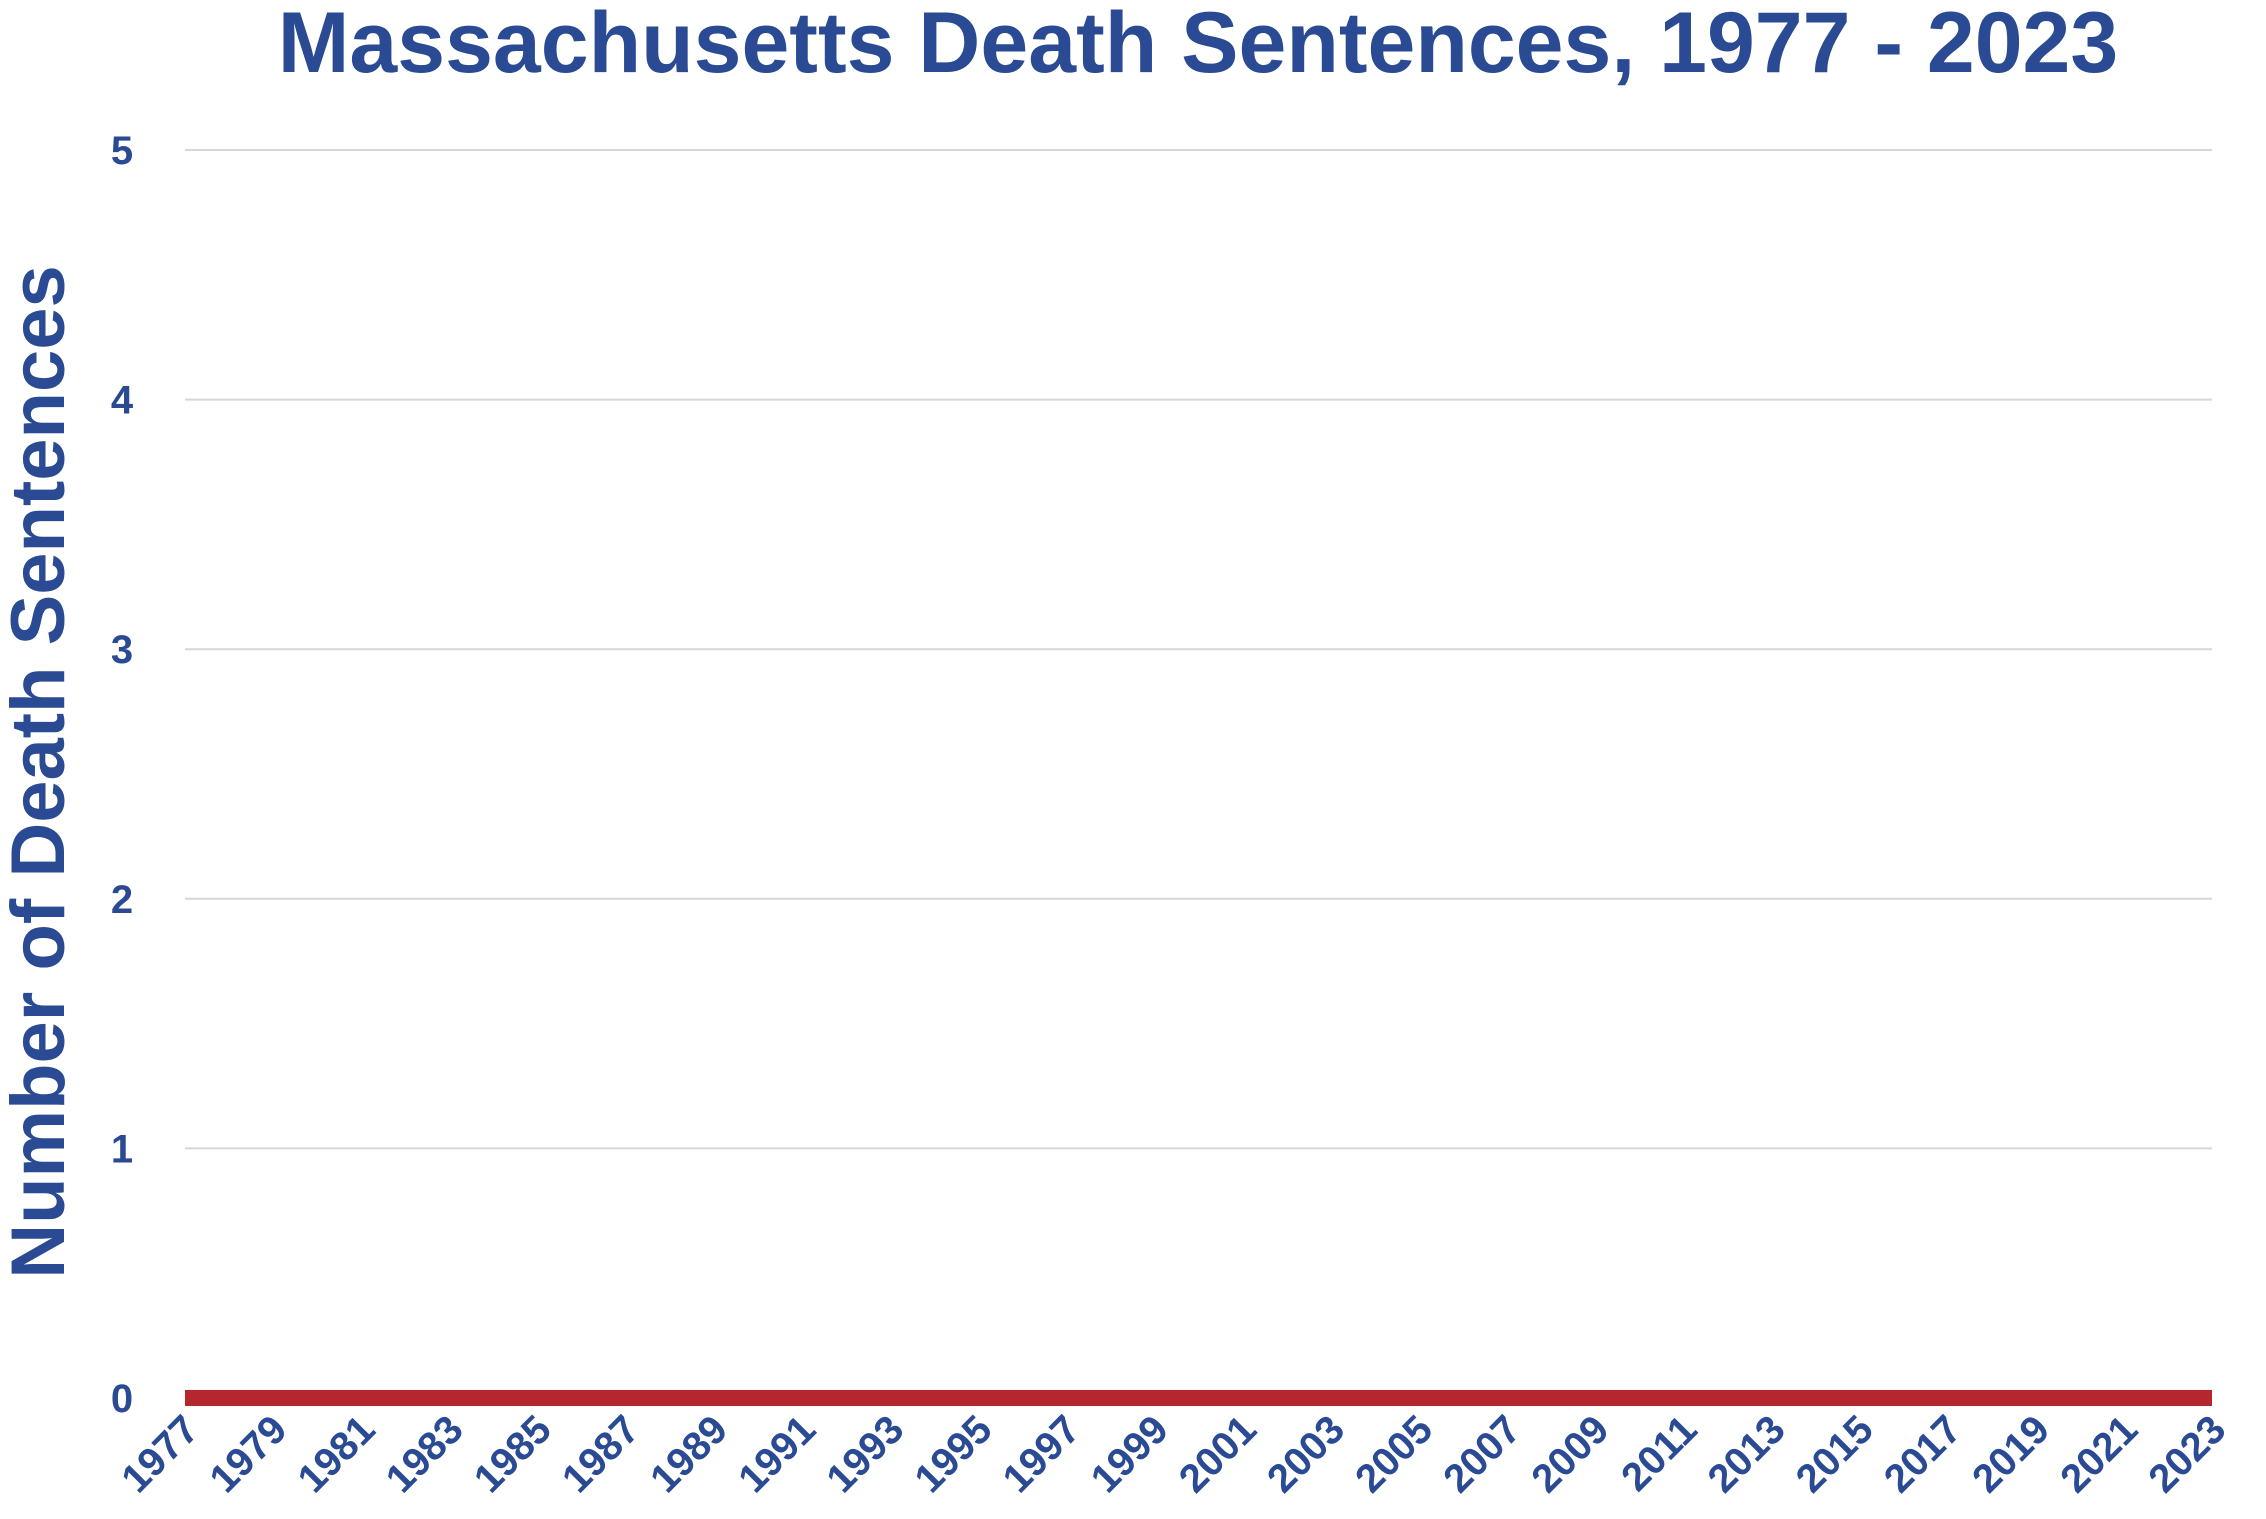 The height and width of the screenshot is (1519, 2266). What do you see at coordinates (2099, 1454) in the screenshot?
I see `x-tick-label-2021: 2021` at bounding box center [2099, 1454].